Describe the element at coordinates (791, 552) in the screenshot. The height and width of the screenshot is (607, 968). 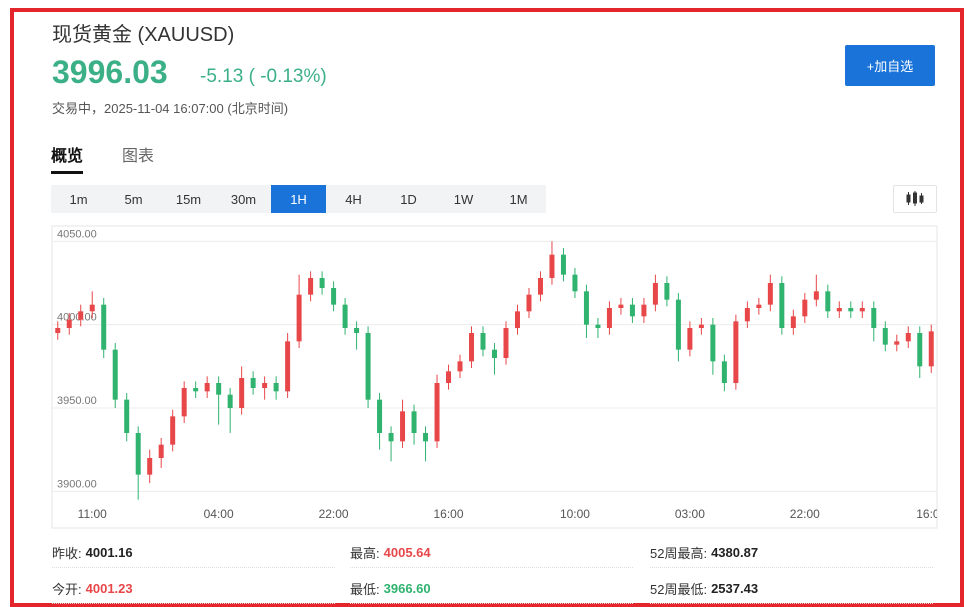
I see `stat: 52周最高: 4380.87` at that location.